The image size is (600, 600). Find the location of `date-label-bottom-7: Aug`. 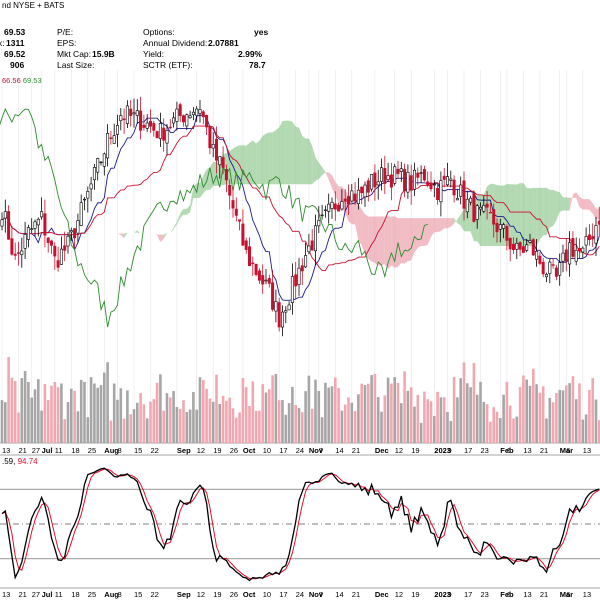

date-label-bottom-7: Aug is located at coordinates (111, 594).